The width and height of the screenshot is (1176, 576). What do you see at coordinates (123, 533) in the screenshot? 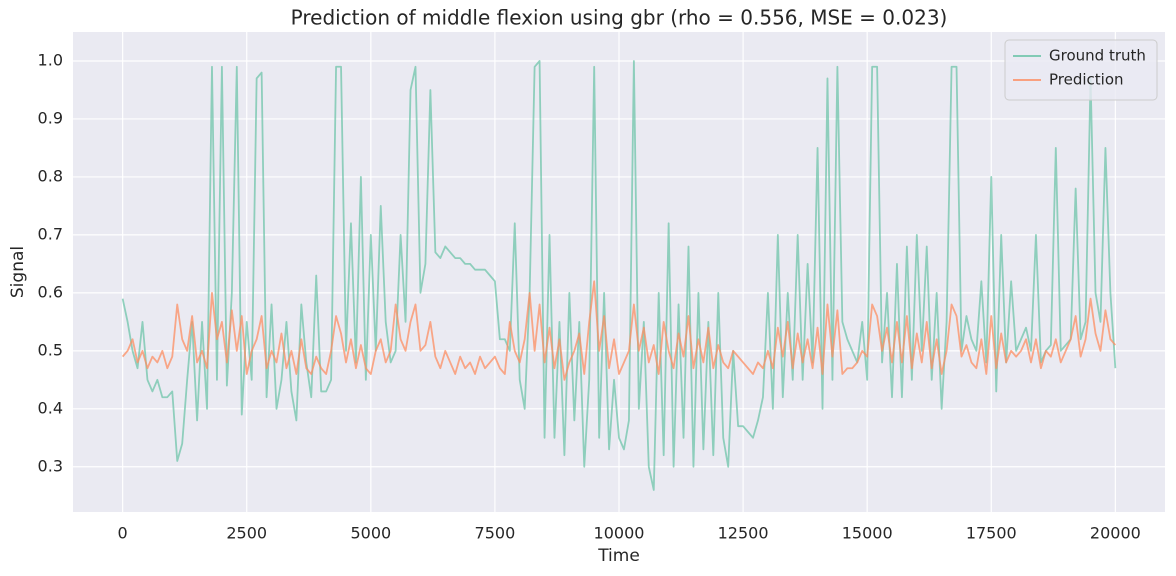
I see `x-tick-label: 0` at bounding box center [123, 533].